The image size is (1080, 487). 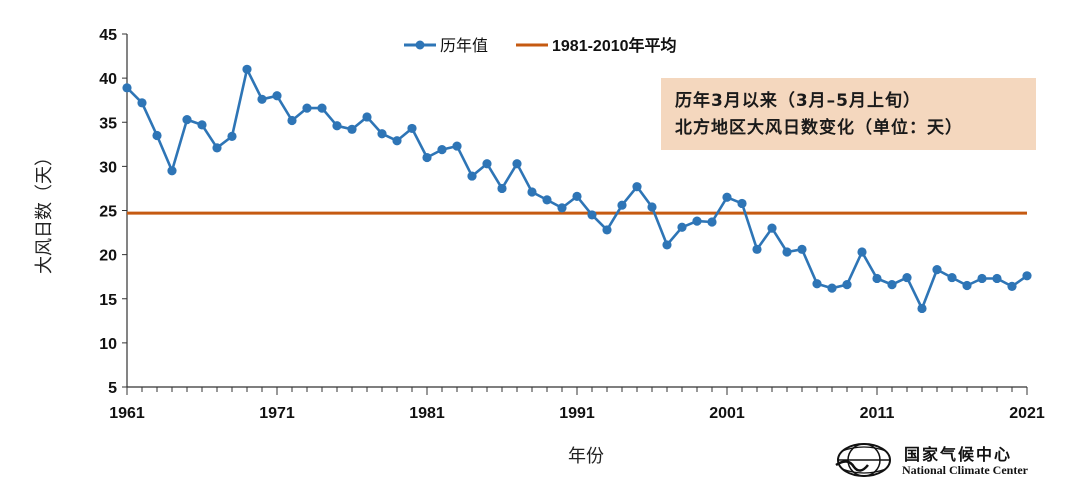 I want to click on data-point-2018, so click(x=982, y=278).